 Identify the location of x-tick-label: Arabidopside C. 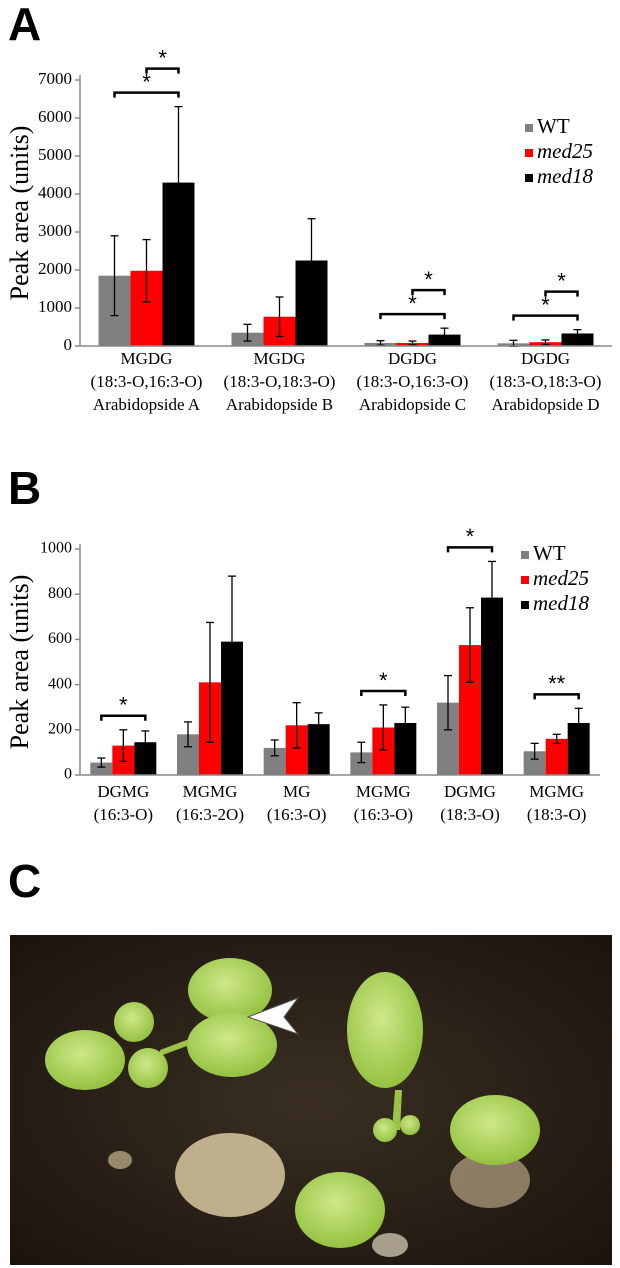
(412, 404).